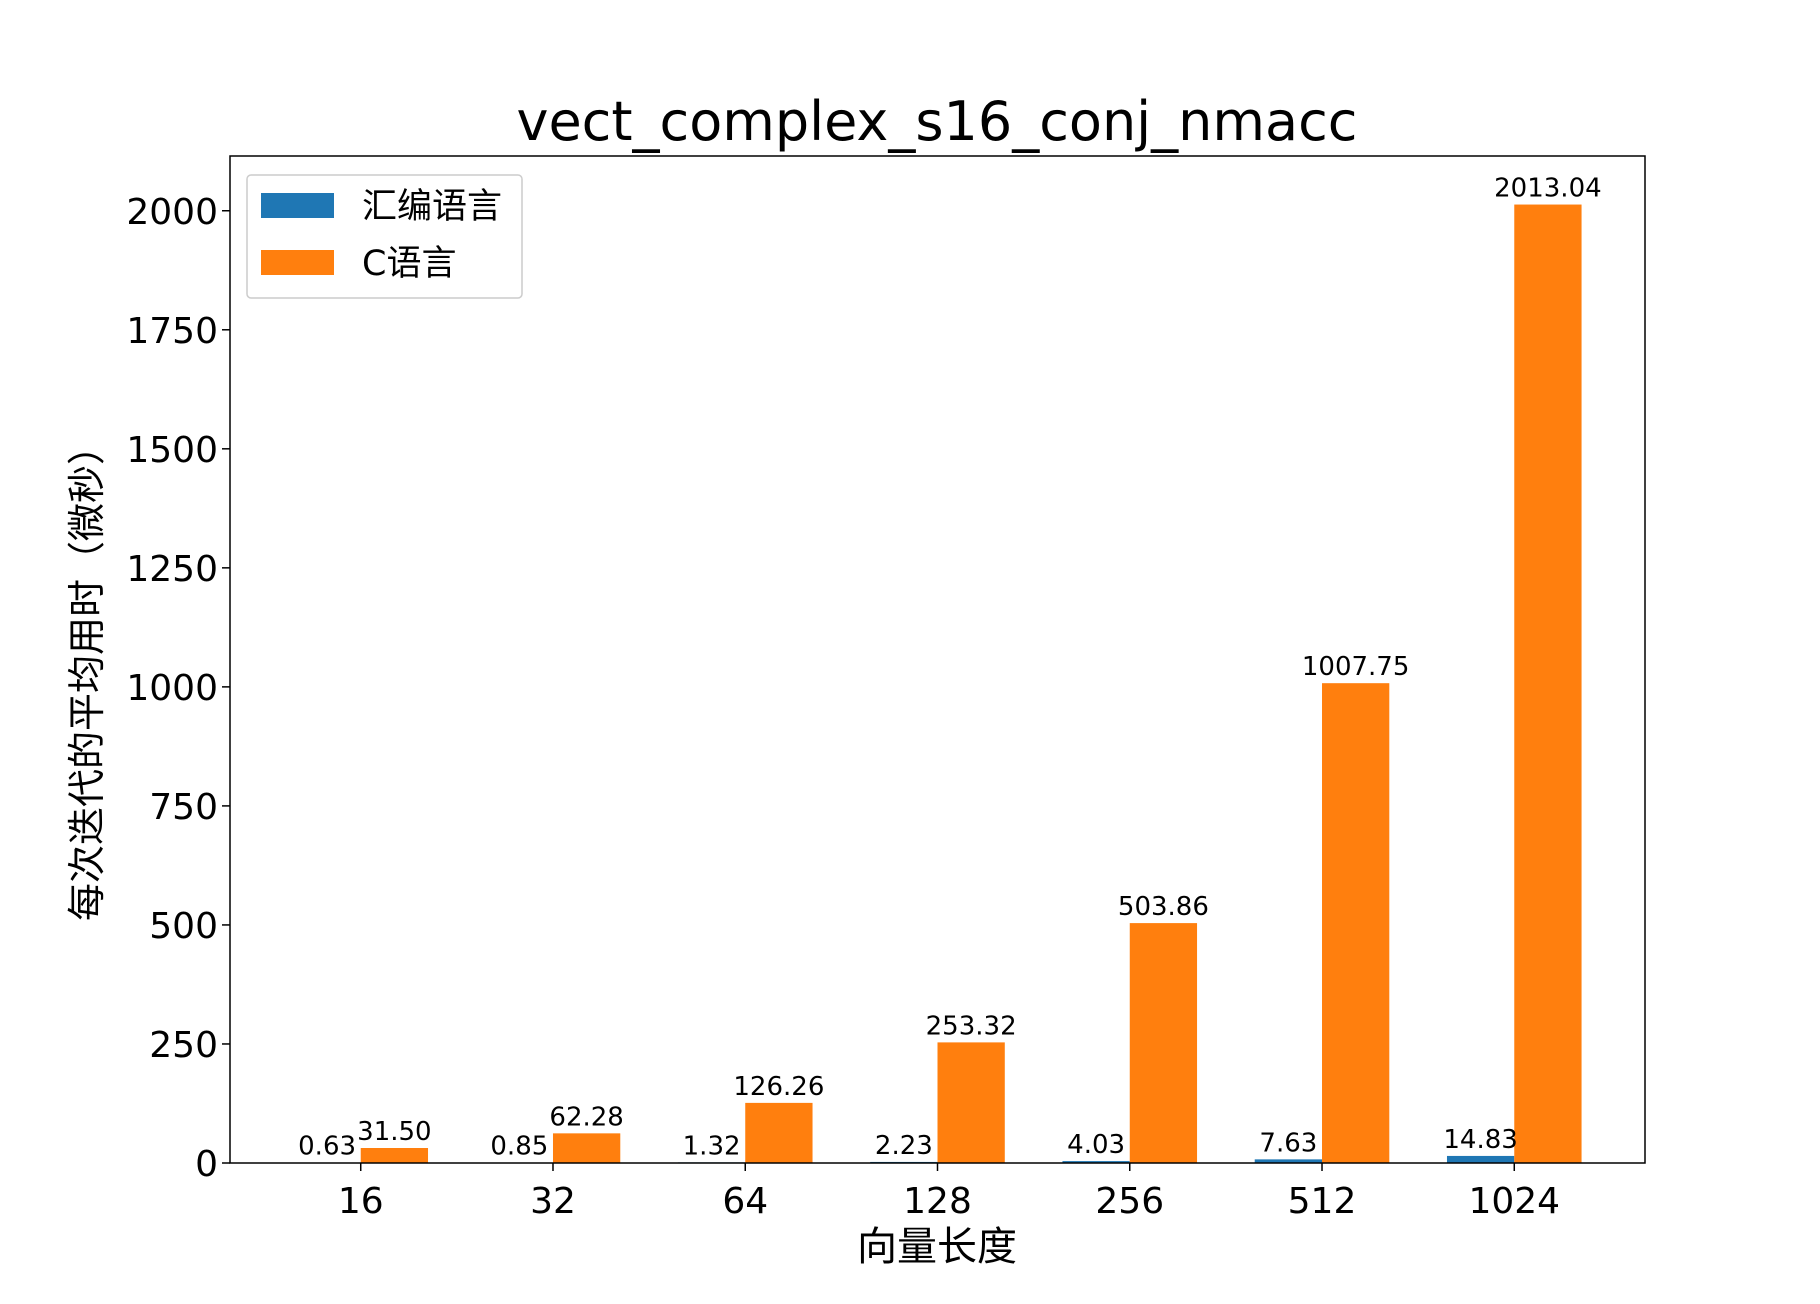 The width and height of the screenshot is (1820, 1304). Describe the element at coordinates (297, 262) in the screenshot. I see `legend-swatch-c` at that location.